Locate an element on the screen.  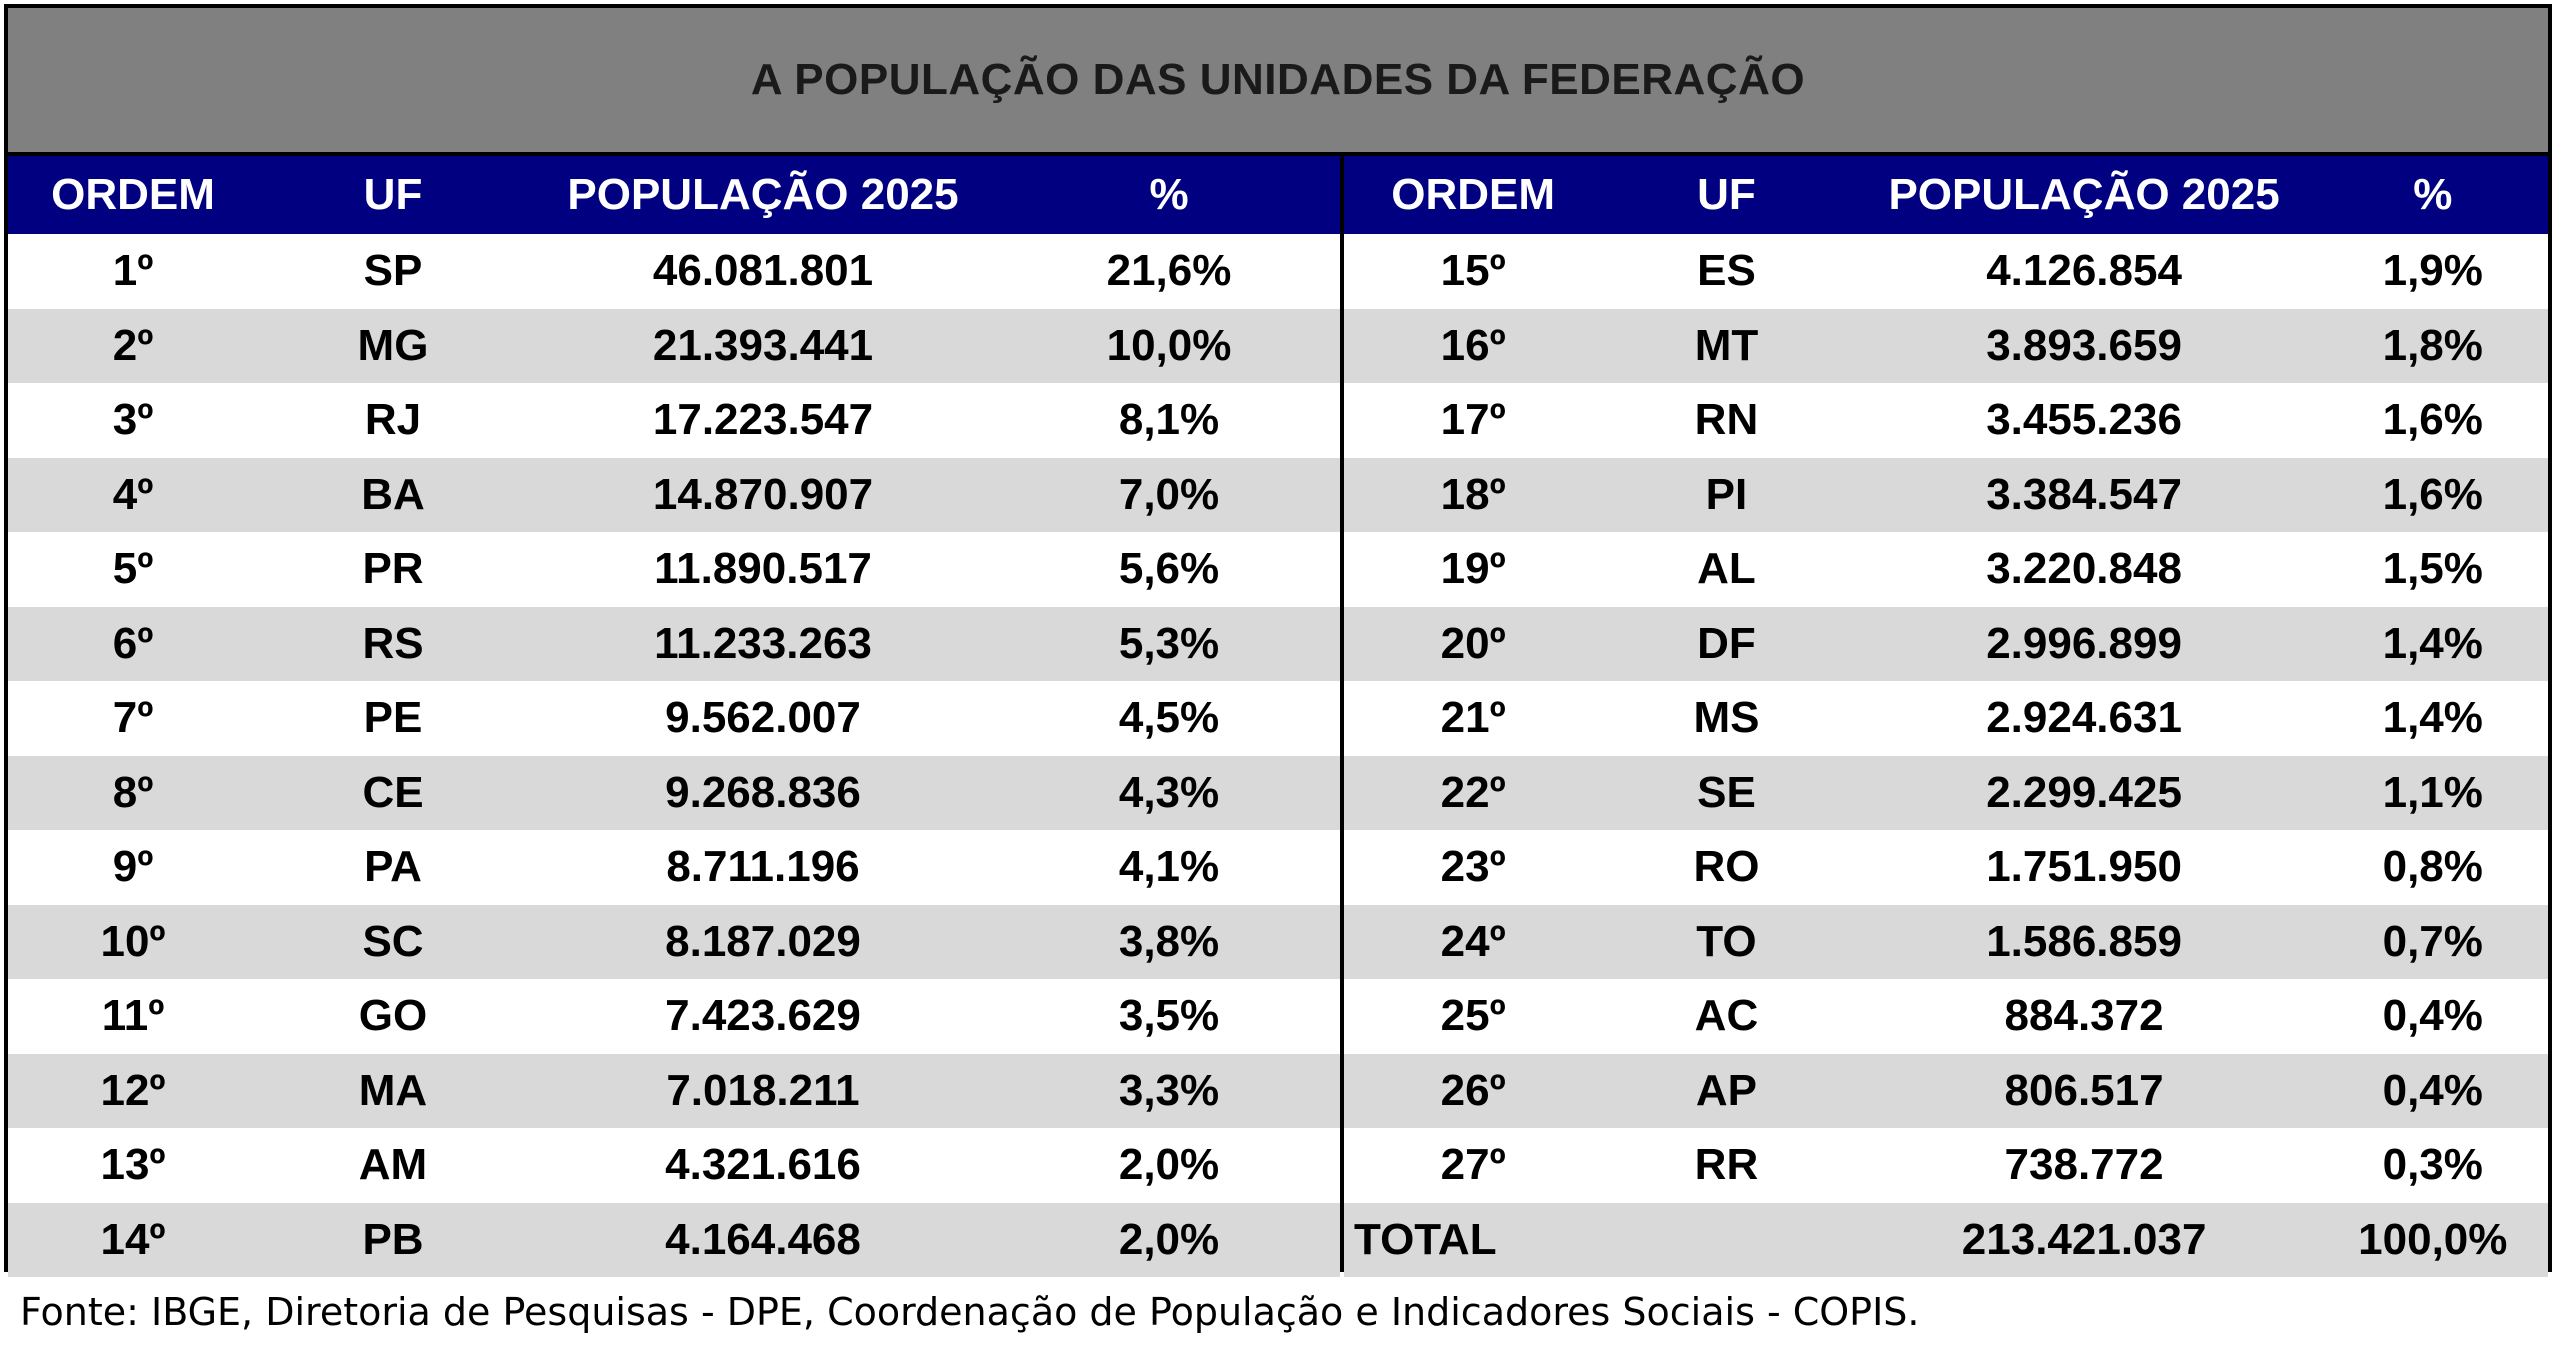
table-row: 11º GO 7.423.629 3,5% is located at coordinates (674, 1016).